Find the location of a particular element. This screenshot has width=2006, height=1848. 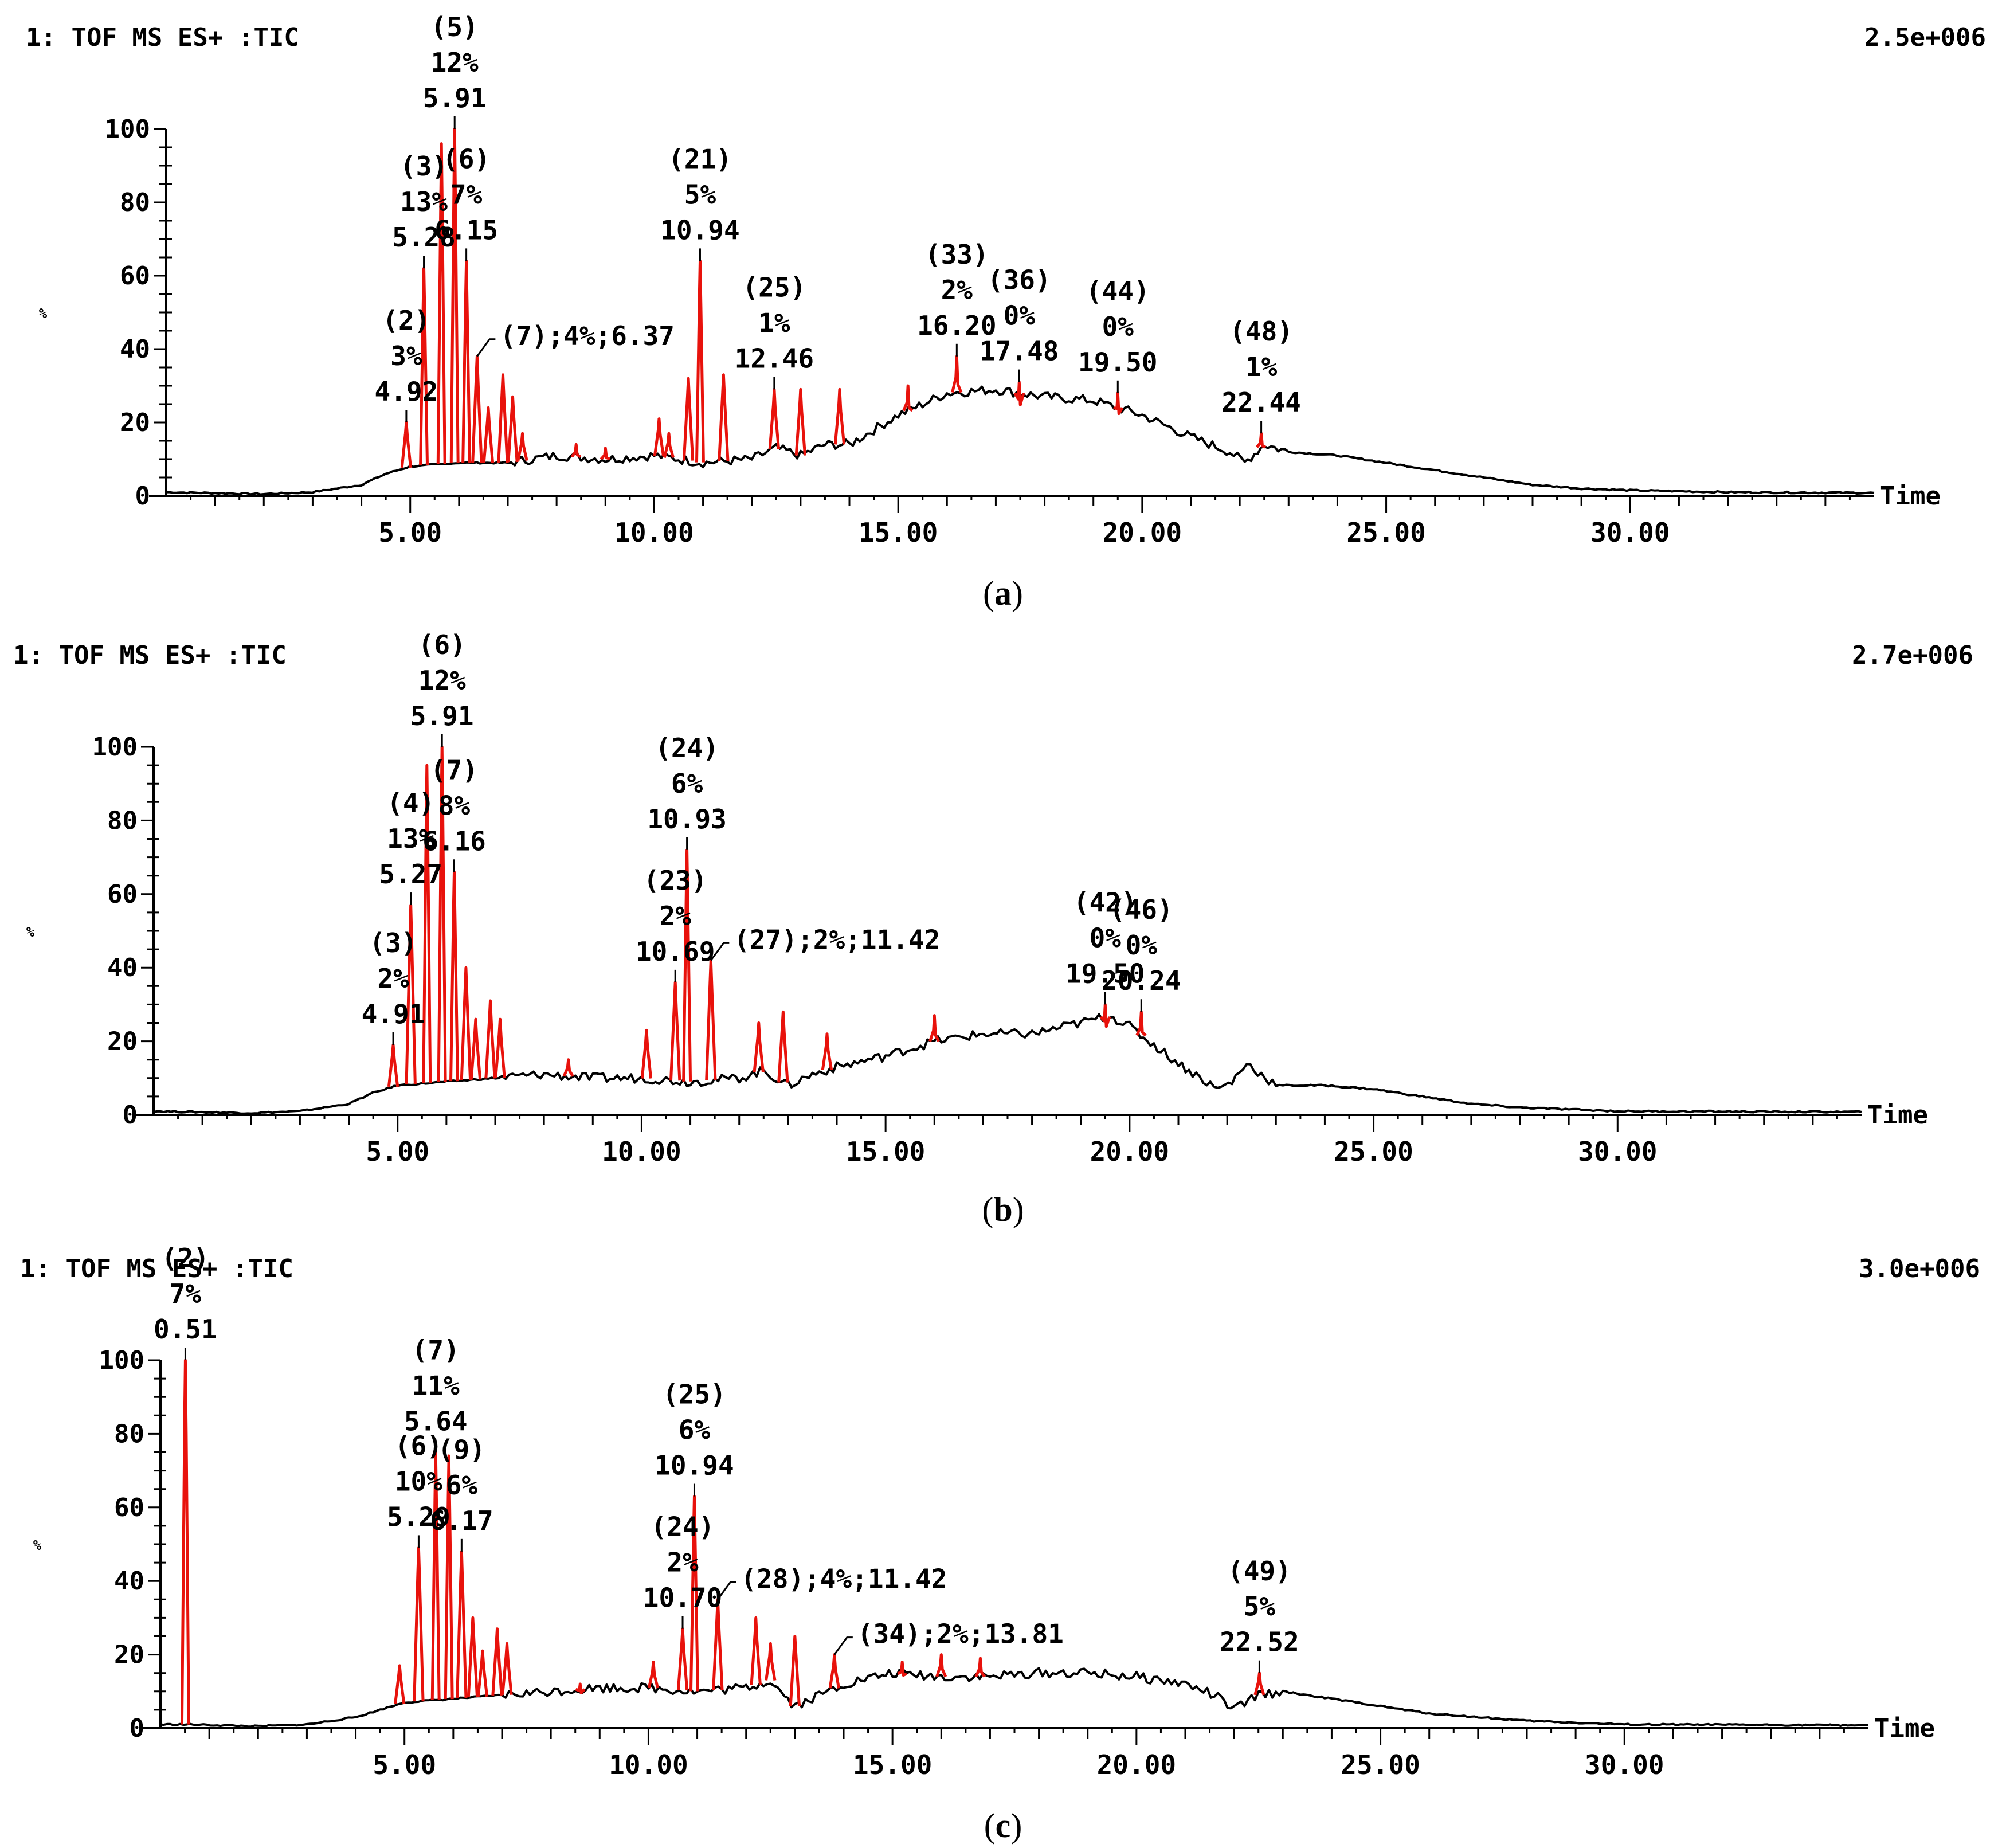

peak-annotation: (24) 6% 10.93 is located at coordinates (687, 791).